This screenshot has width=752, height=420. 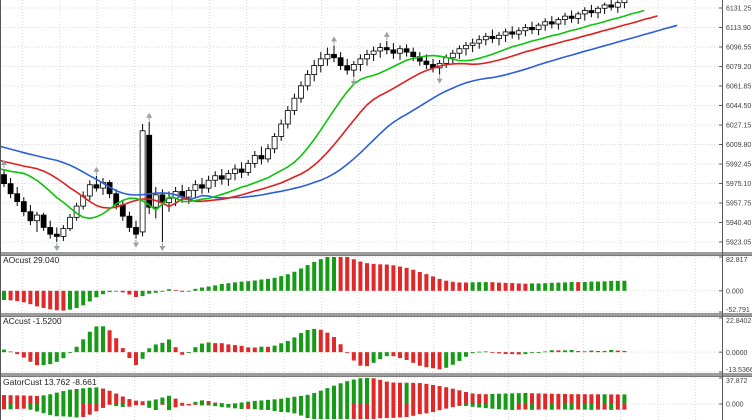 What do you see at coordinates (738, 106) in the screenshot?
I see `price-axis-label: 6044.50` at bounding box center [738, 106].